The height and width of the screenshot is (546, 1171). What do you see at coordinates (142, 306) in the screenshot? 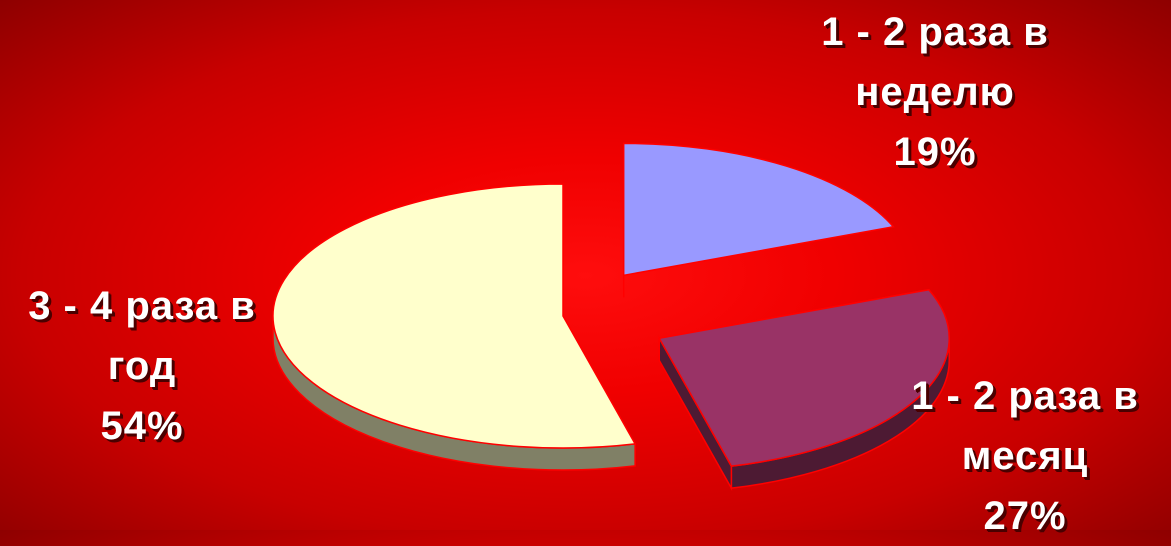
I see `label-yearly-line-1: 3 - 4 раза в` at bounding box center [142, 306].